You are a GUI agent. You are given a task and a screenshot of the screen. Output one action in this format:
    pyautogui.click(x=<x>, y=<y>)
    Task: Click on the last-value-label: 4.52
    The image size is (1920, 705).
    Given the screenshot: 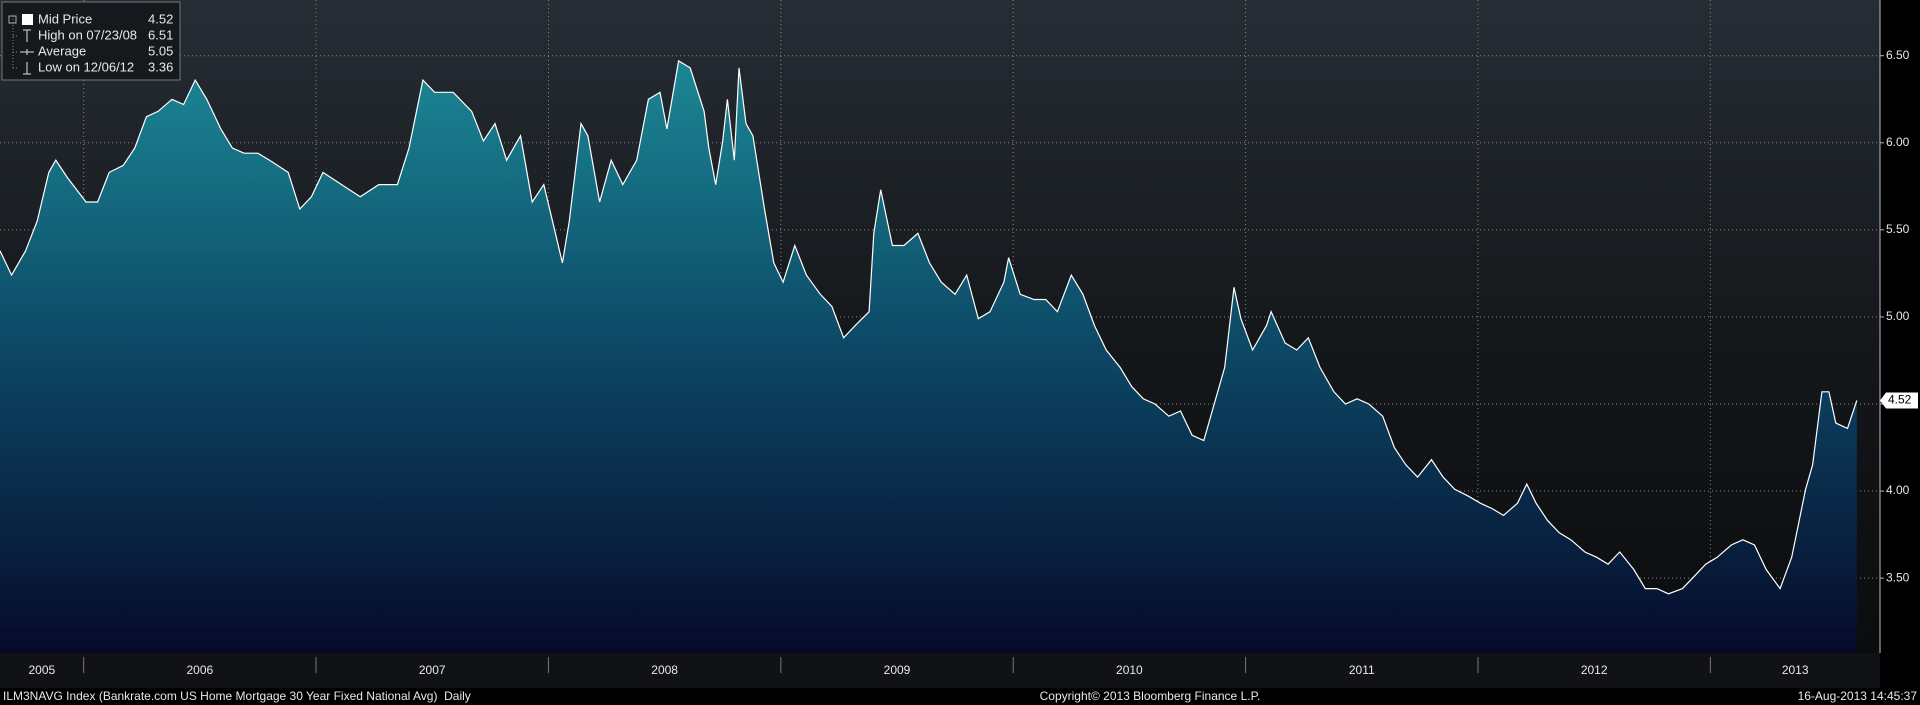 What is the action you would take?
    pyautogui.click(x=1900, y=400)
    